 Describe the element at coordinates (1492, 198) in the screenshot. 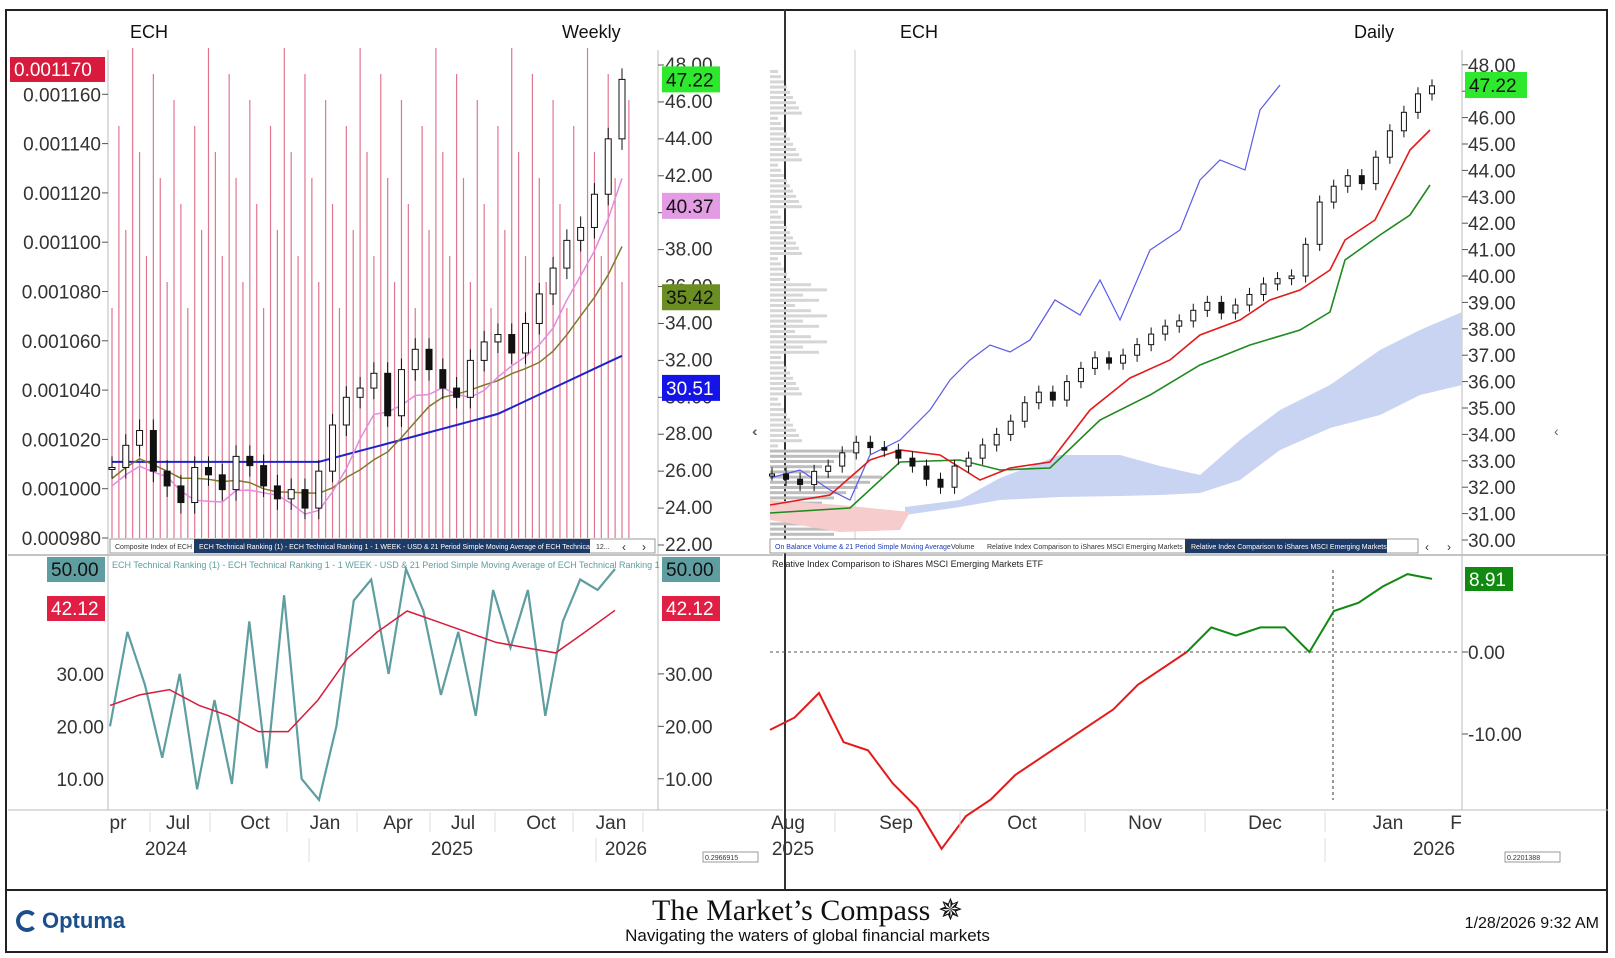

I see `right-price-tick-label: 43.00` at that location.